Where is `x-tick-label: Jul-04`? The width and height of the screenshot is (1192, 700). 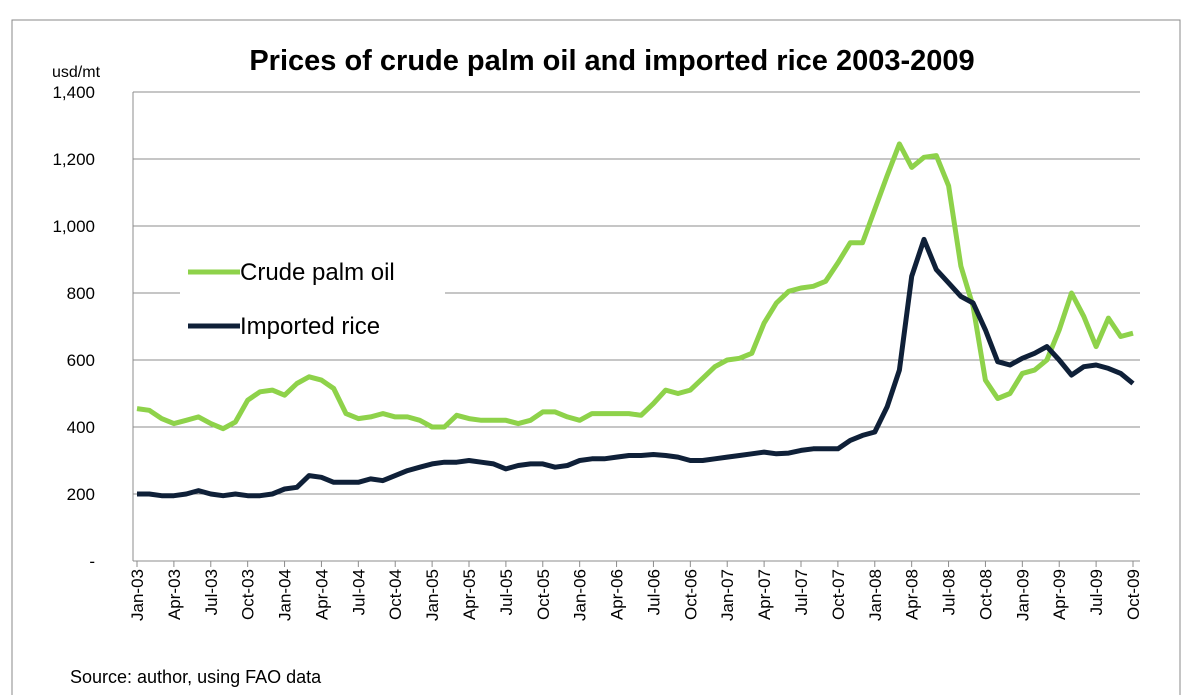
x-tick-label: Jul-04 is located at coordinates (358, 592).